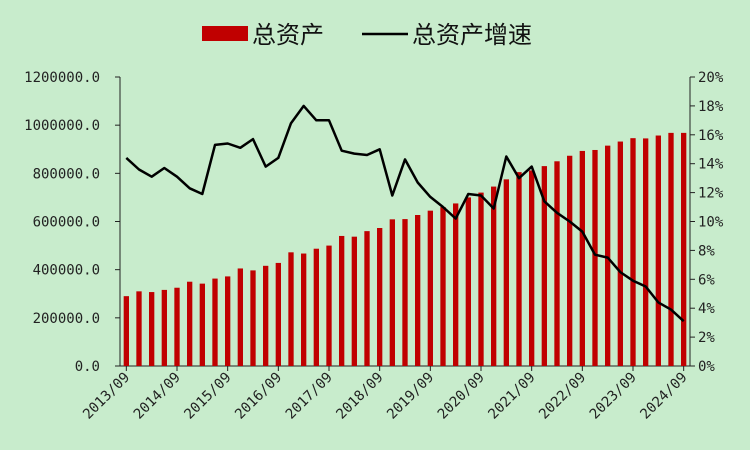  What do you see at coordinates (359, 396) in the screenshot?
I see `x-tick-label: 2018/09` at bounding box center [359, 396].